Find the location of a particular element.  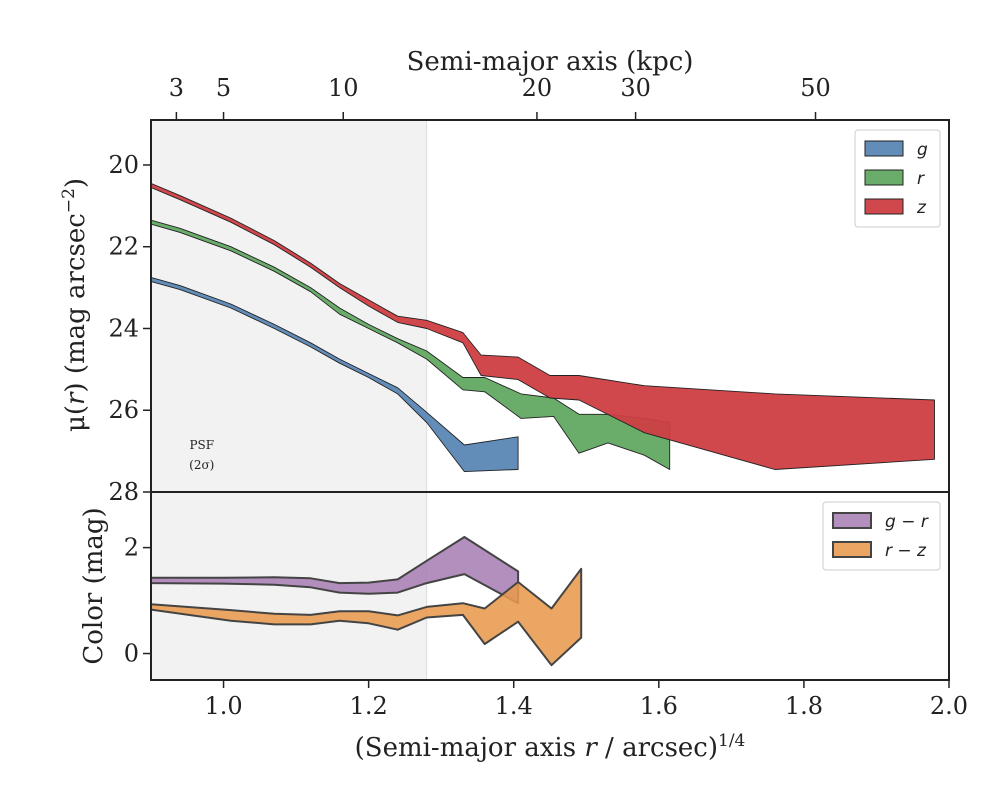

kpc-tick-label: 30 is located at coordinates (635, 88).